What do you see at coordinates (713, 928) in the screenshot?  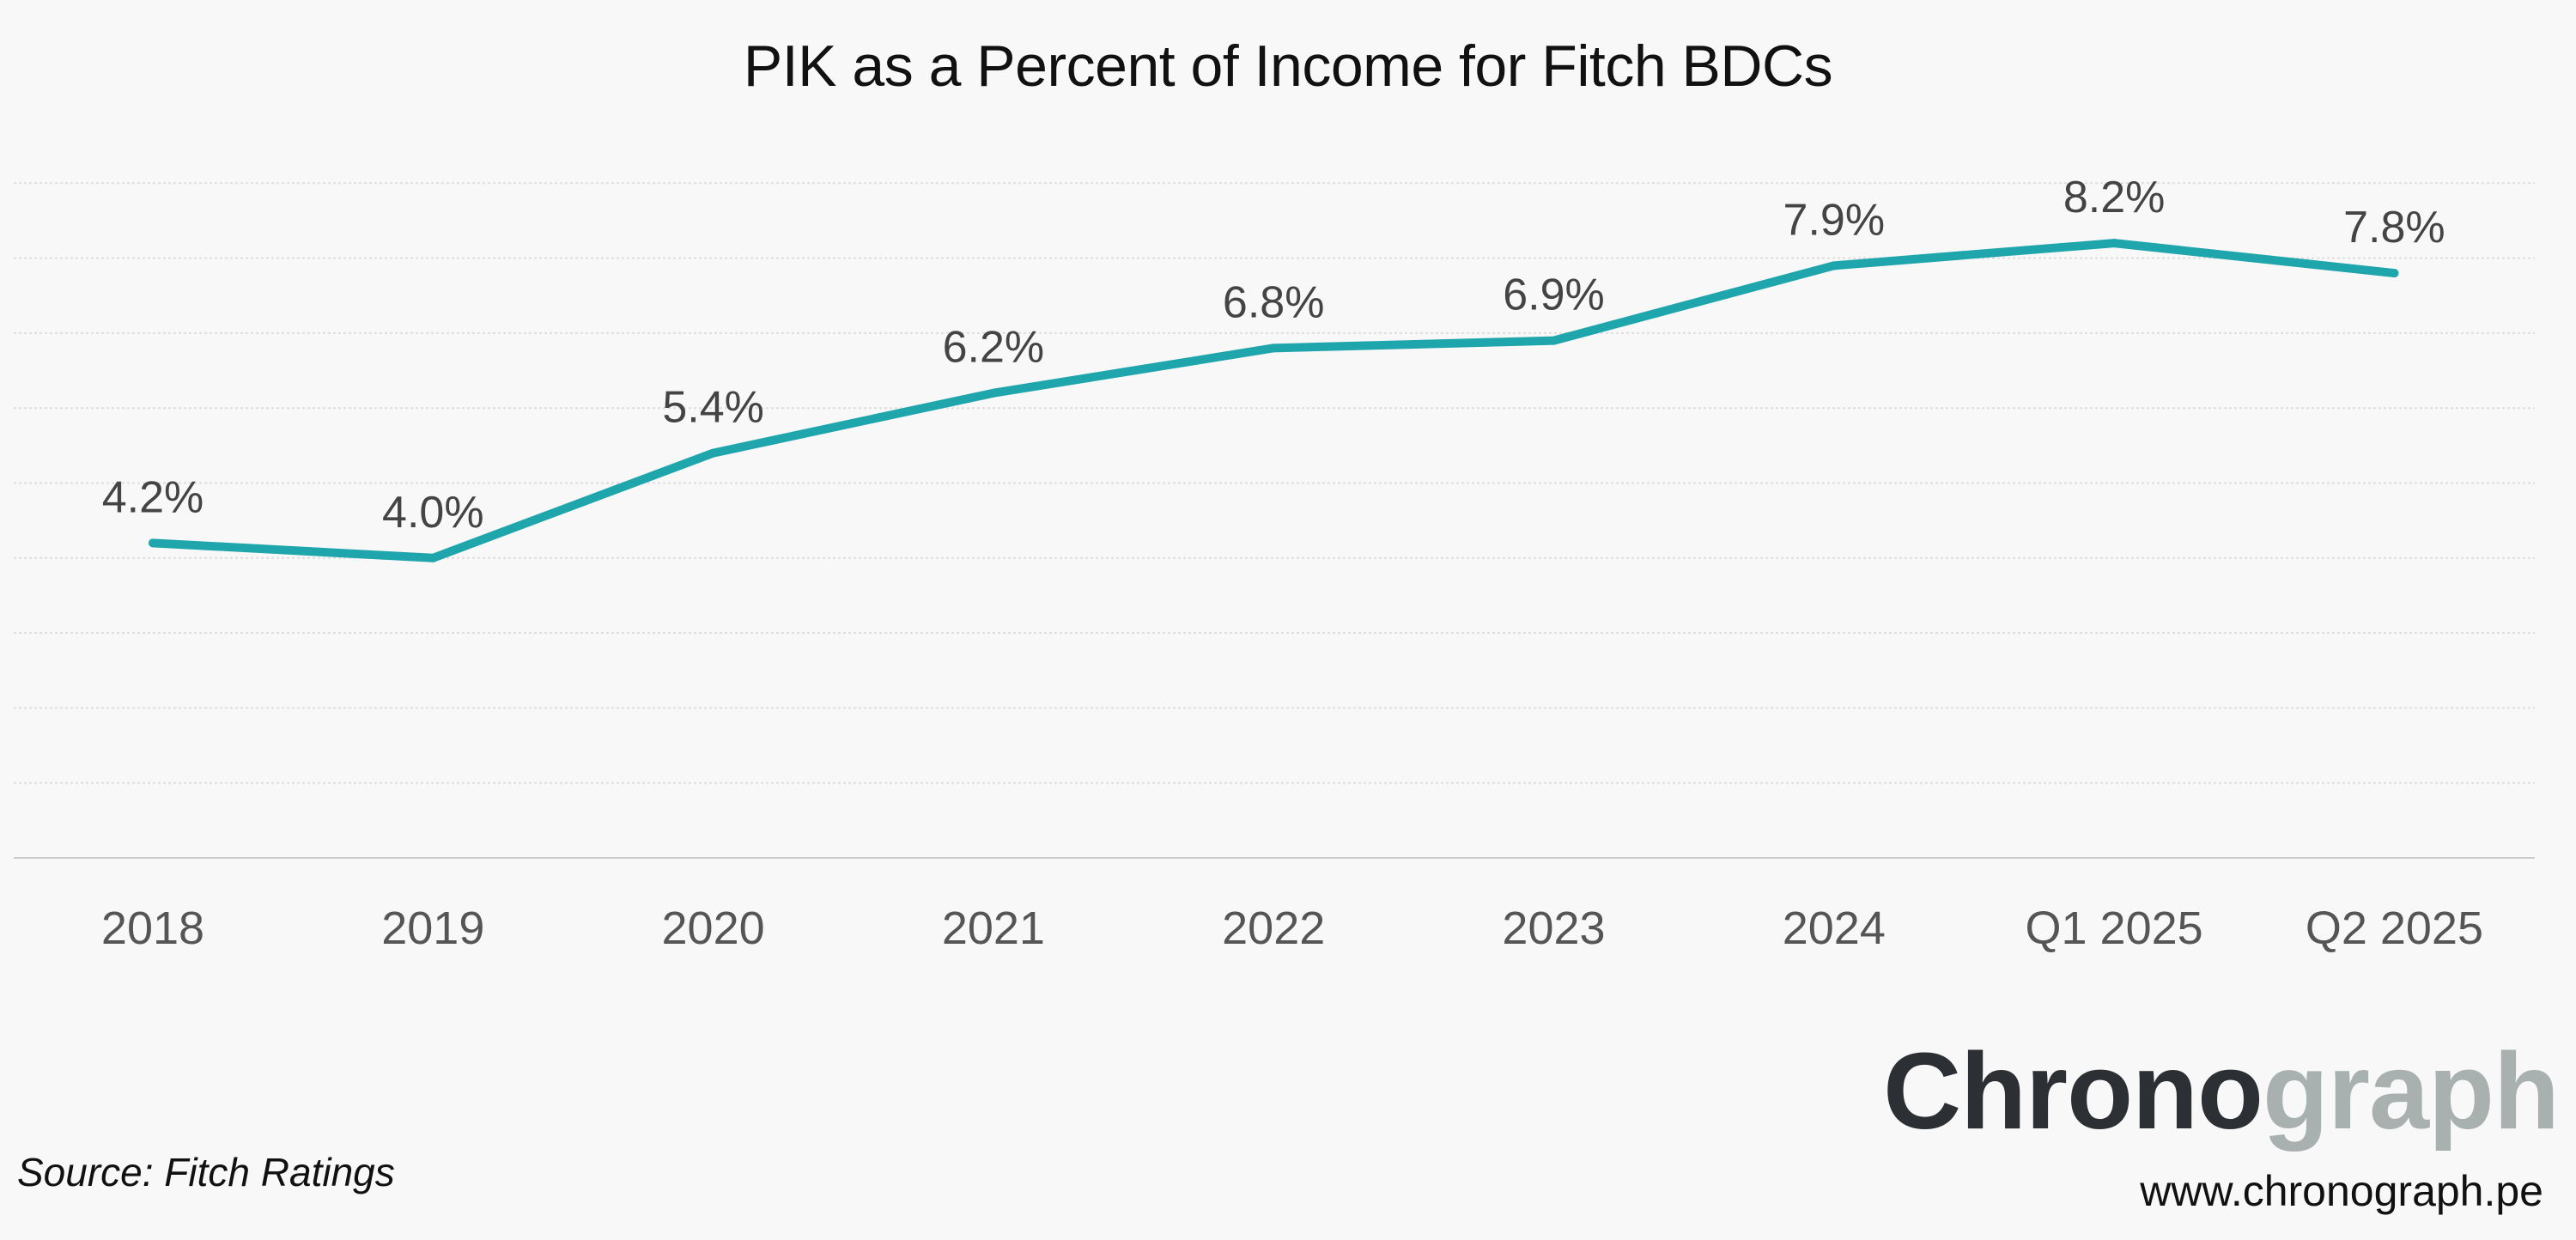 I see `x-tick-label: 2020` at bounding box center [713, 928].